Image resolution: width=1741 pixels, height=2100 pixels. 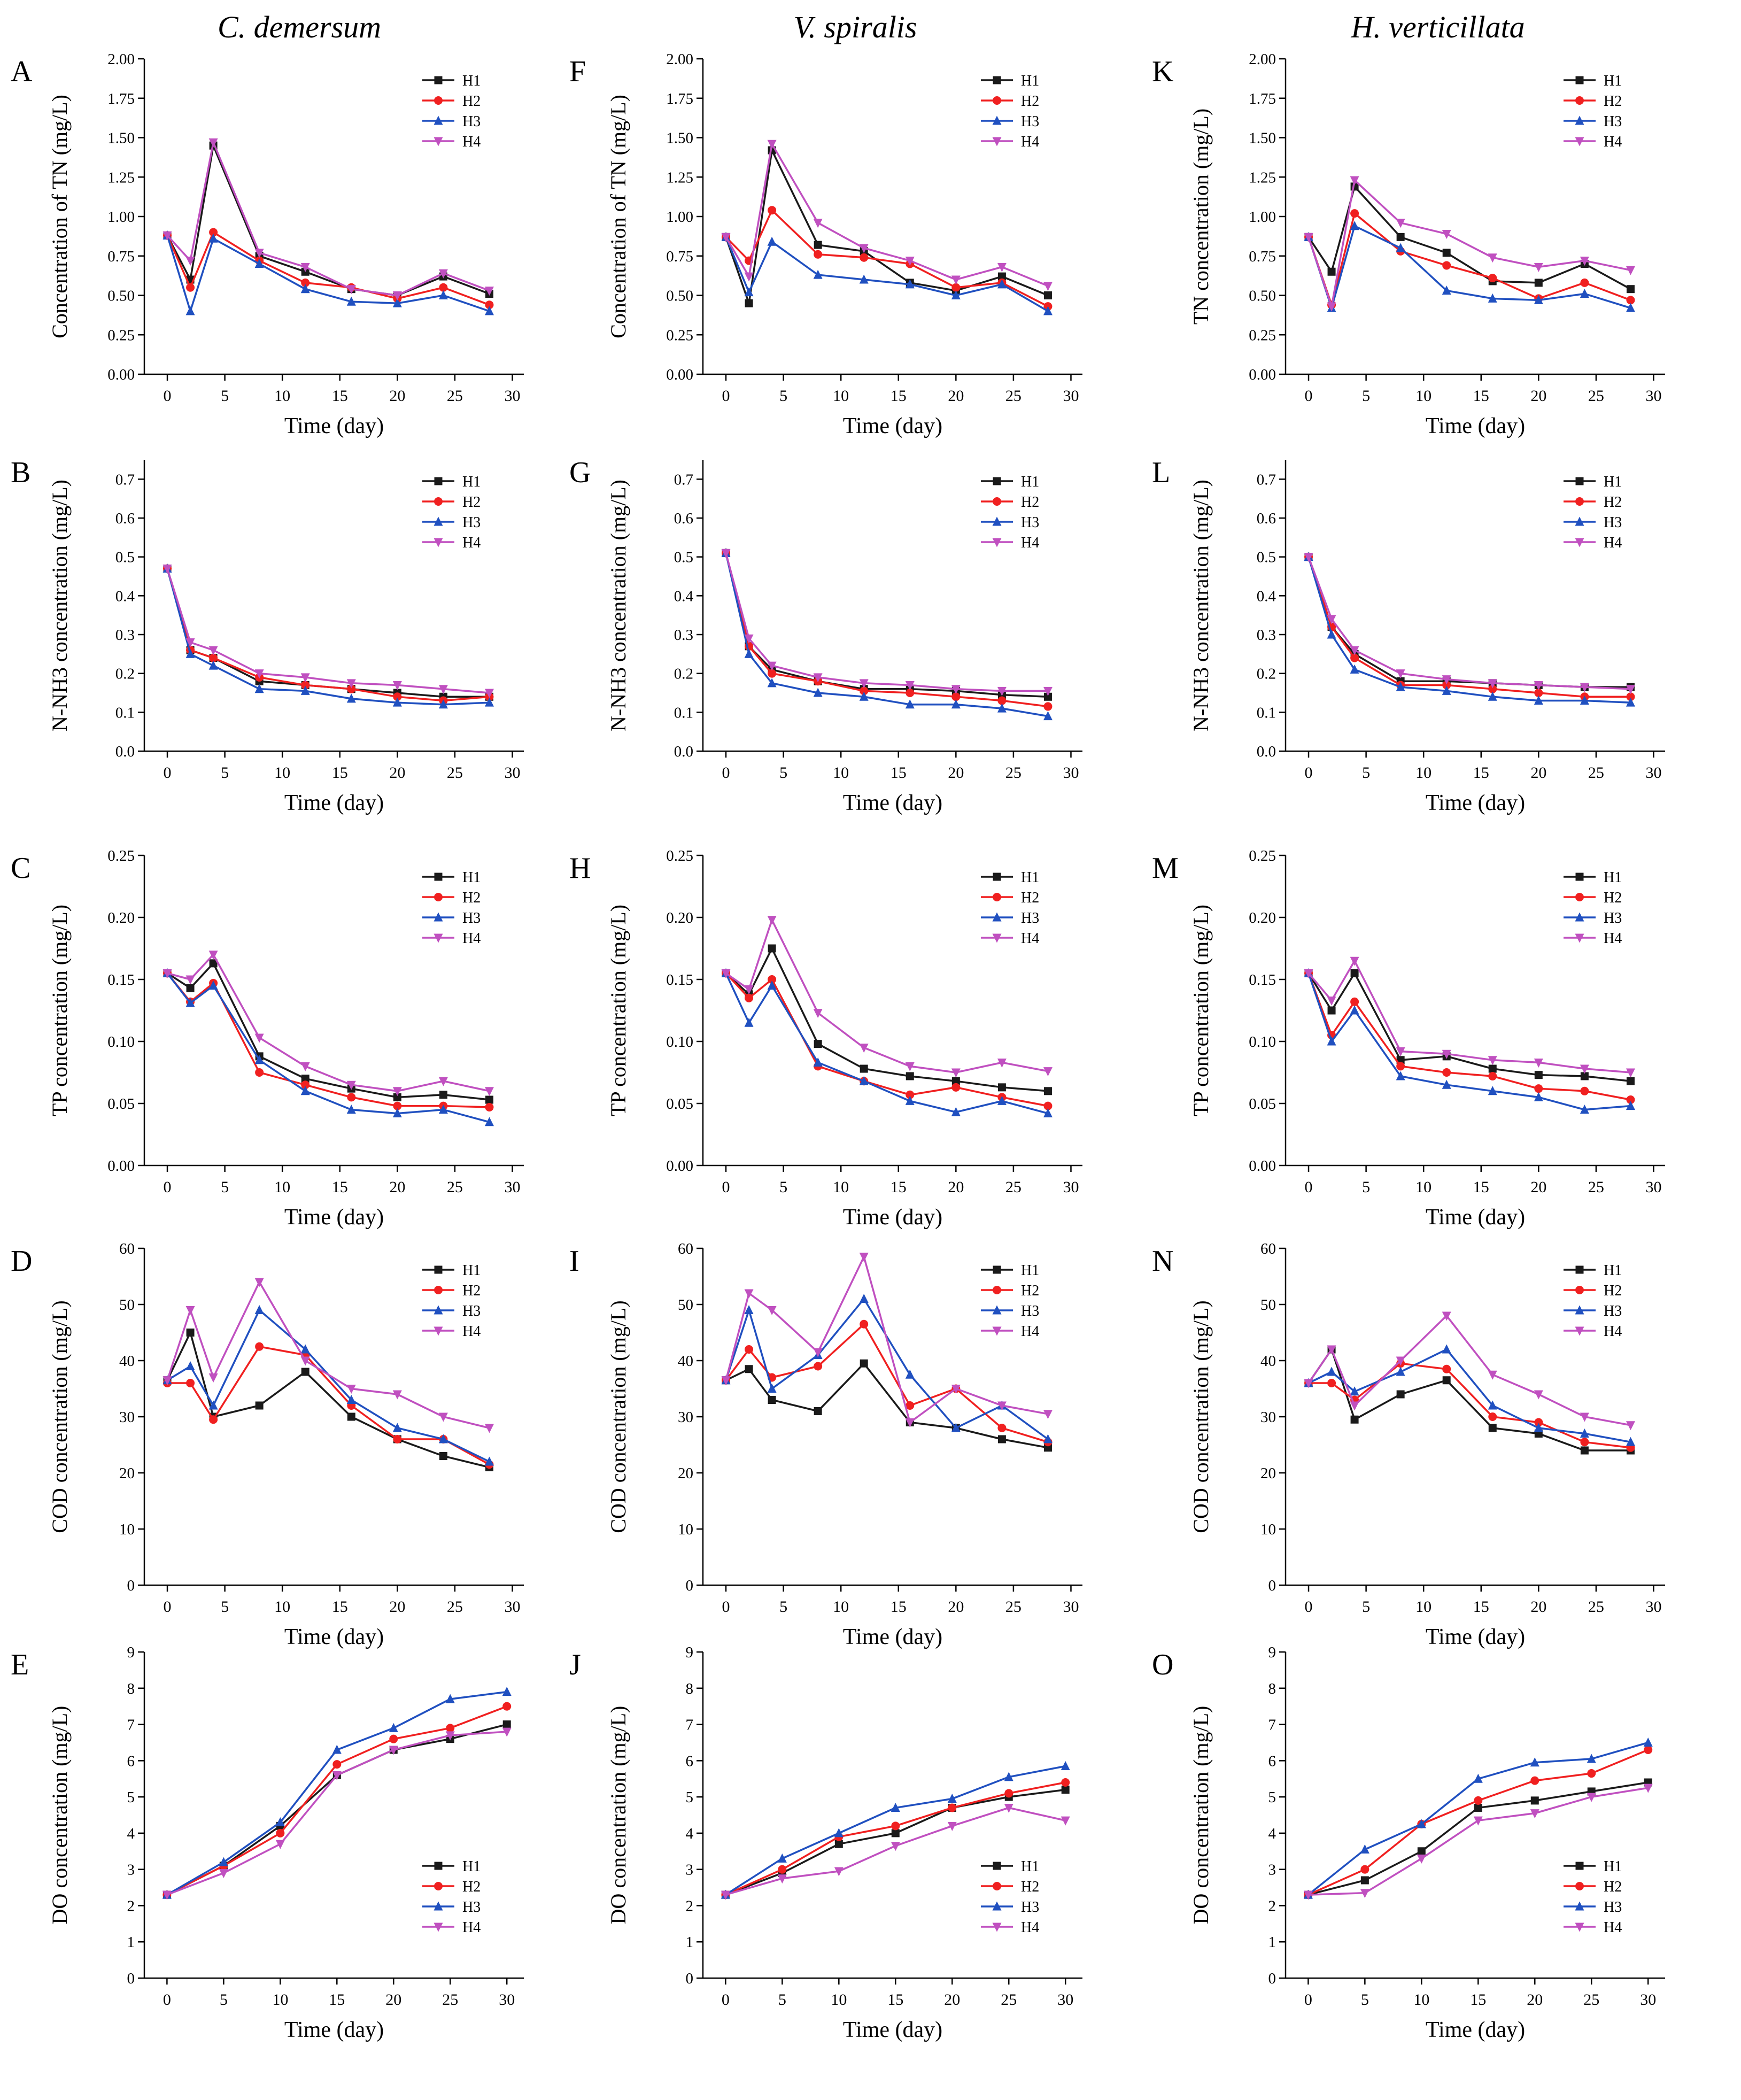 What do you see at coordinates (1268, 1361) in the screenshot?
I see `y-tick-label: 40` at bounding box center [1268, 1361].